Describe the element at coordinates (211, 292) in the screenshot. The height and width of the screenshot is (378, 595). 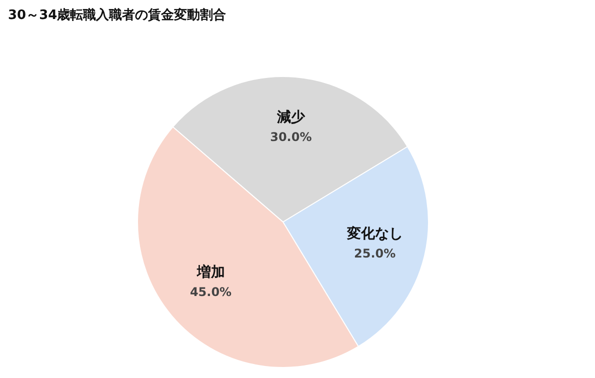
I see `data-label: 45.0%` at that location.